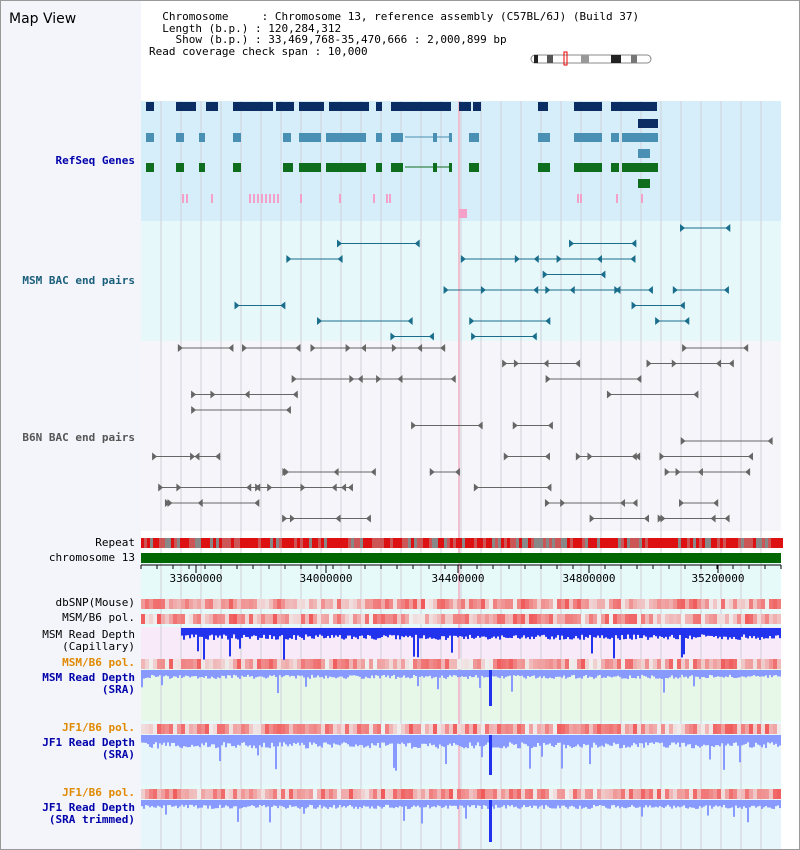  Describe the element at coordinates (98, 792) in the screenshot. I see `track-label-jf1-b6-pol-2: JF1/B6 pol.` at that location.